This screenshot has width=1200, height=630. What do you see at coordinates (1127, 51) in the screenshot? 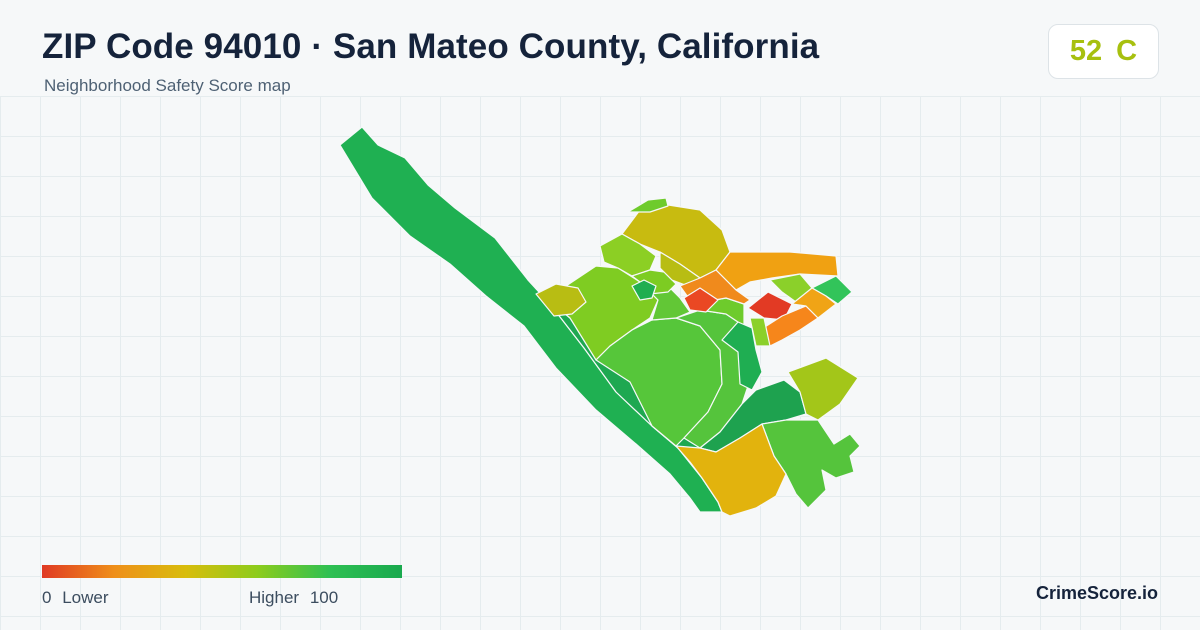
I see `safety-grade: C` at bounding box center [1127, 51].